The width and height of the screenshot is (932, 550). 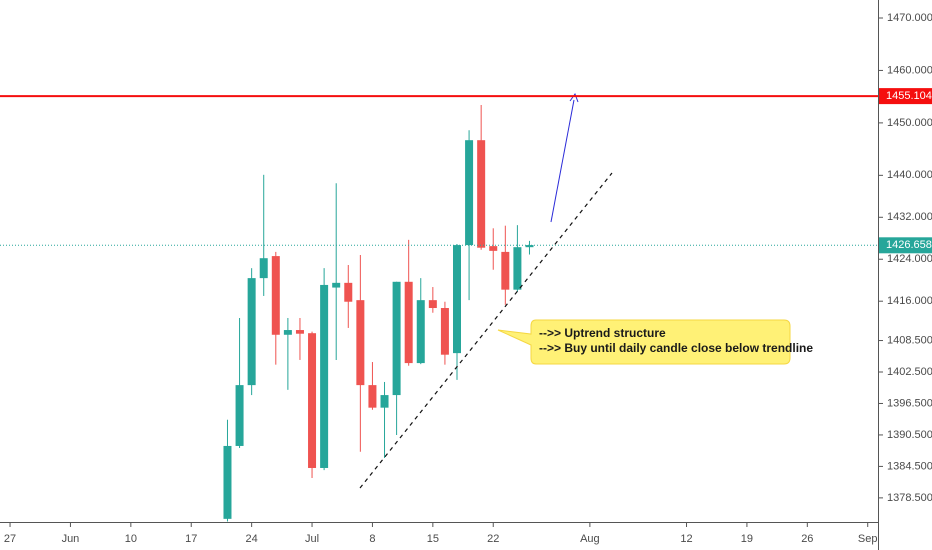 I want to click on x-tick-label: 8, so click(x=372, y=539).